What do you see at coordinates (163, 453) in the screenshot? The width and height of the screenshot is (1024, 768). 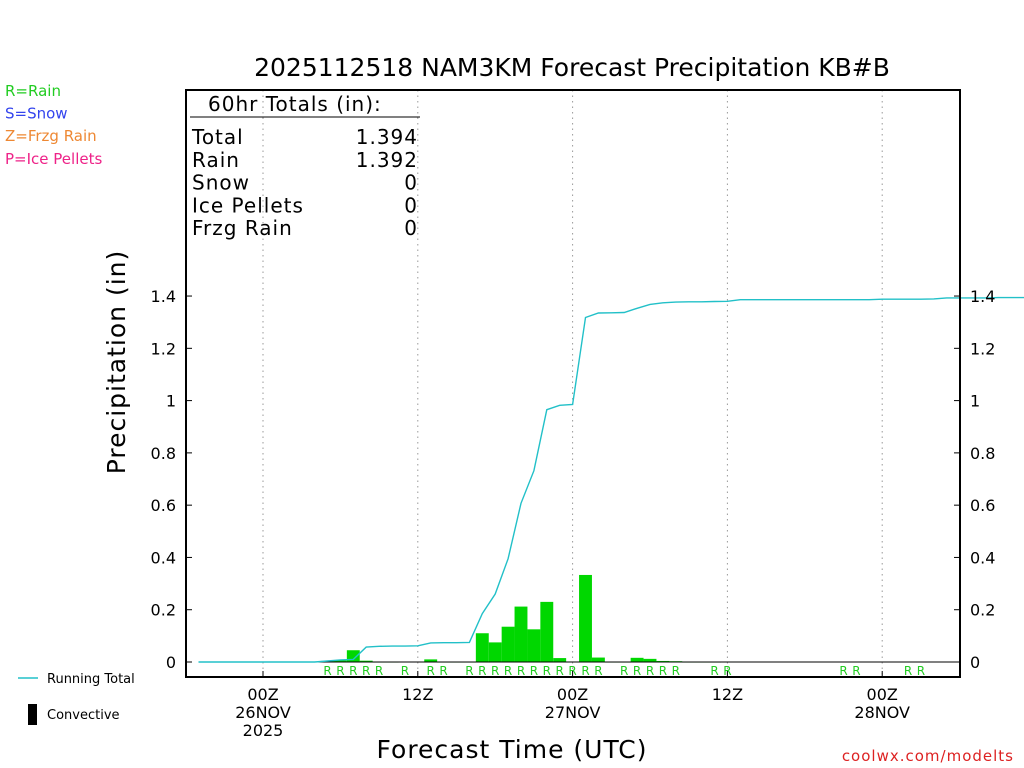 I see `y-tick-label: 0.8` at bounding box center [163, 453].